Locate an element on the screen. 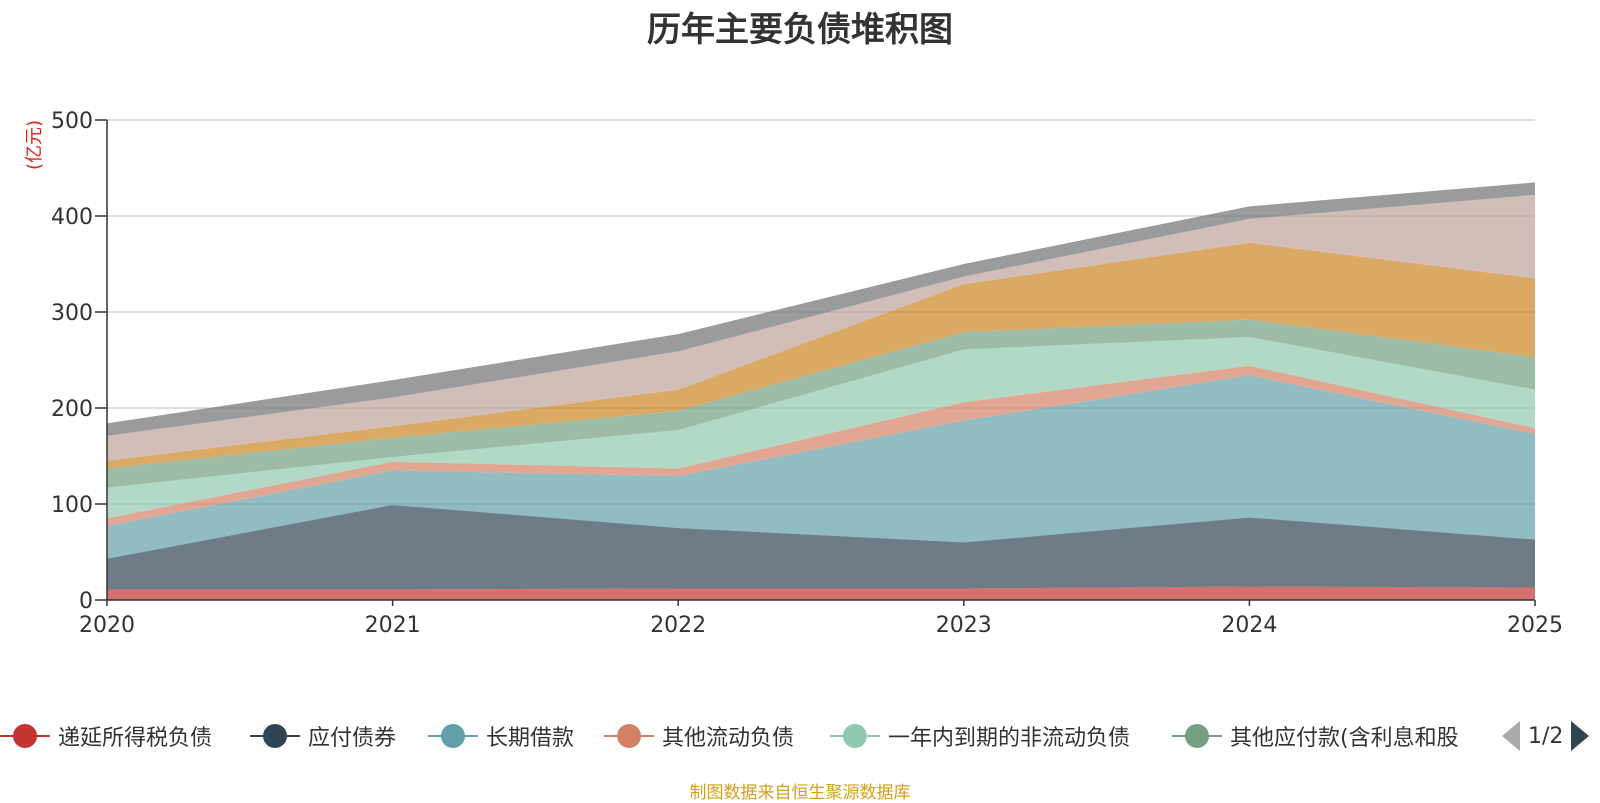  legend-label: 长期借款 is located at coordinates (530, 738).